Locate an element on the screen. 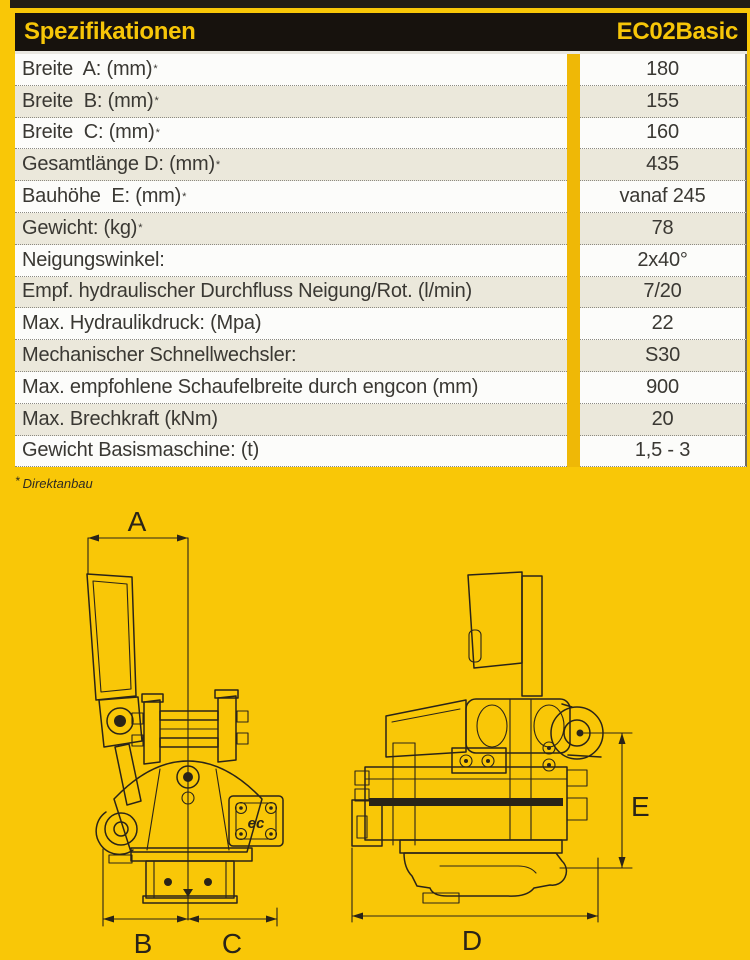  spec-value: 7/20 is located at coordinates (662, 291).